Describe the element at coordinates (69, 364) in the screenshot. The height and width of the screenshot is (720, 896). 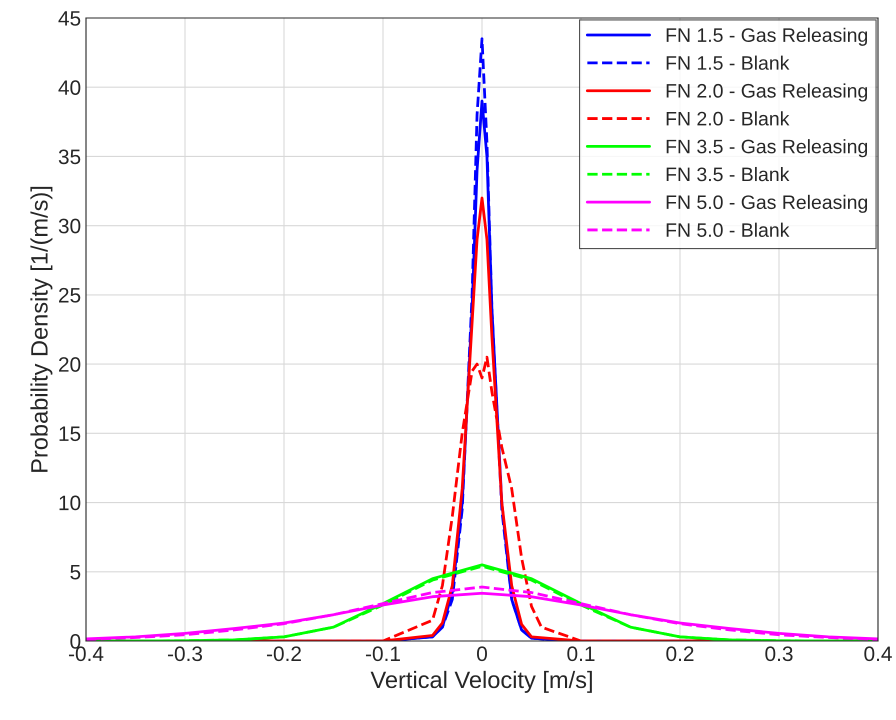
I see `y-tick-label: 20` at that location.